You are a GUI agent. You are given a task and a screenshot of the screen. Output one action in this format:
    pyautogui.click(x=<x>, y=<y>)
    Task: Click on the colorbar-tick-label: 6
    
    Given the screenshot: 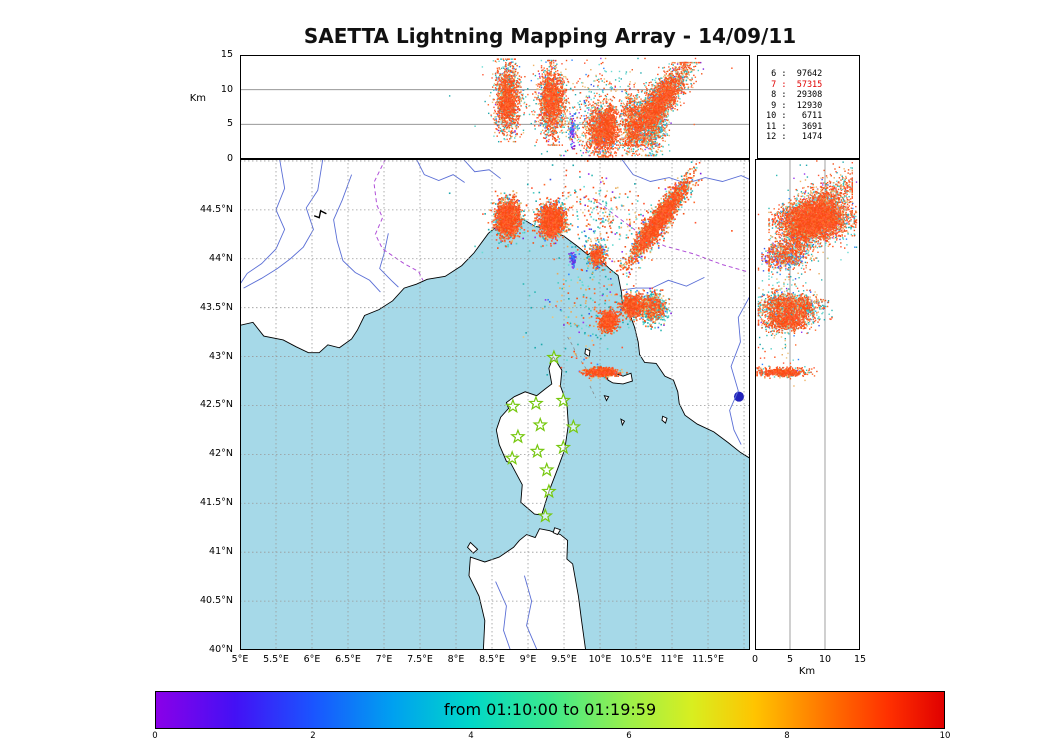 What is the action you would take?
    pyautogui.click(x=629, y=736)
    